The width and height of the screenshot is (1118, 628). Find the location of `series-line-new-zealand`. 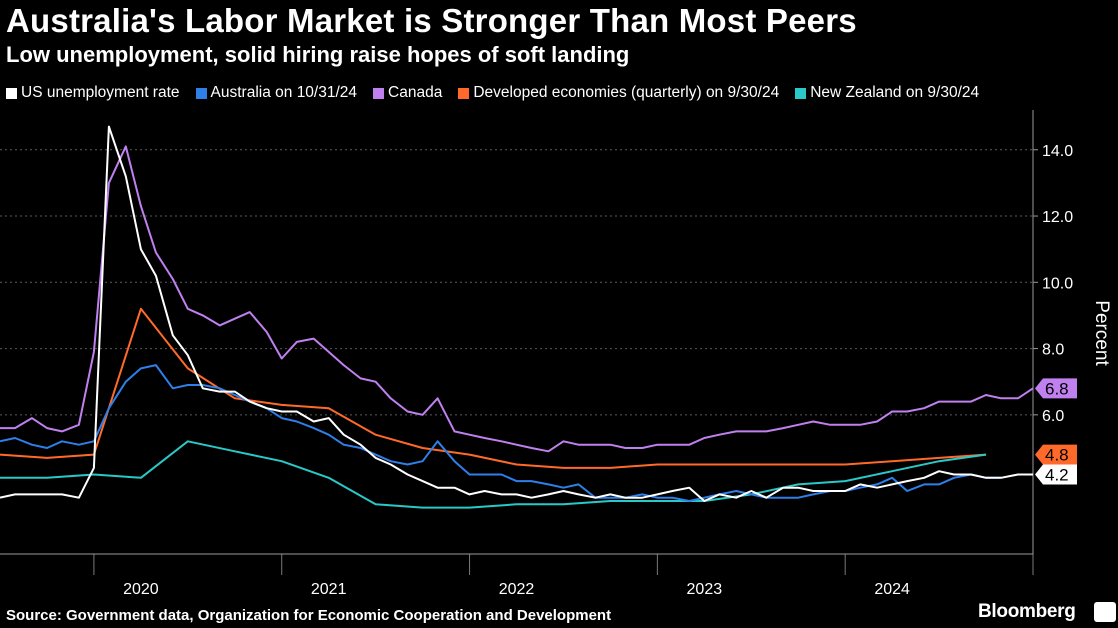

series-line-new-zealand is located at coordinates (493, 474).